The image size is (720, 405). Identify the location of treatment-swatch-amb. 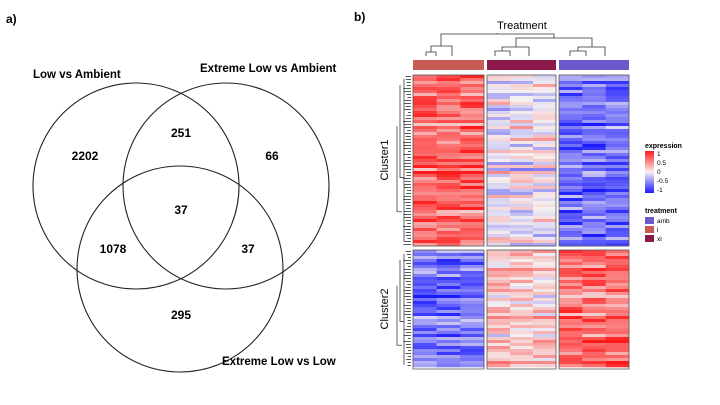
(649, 220).